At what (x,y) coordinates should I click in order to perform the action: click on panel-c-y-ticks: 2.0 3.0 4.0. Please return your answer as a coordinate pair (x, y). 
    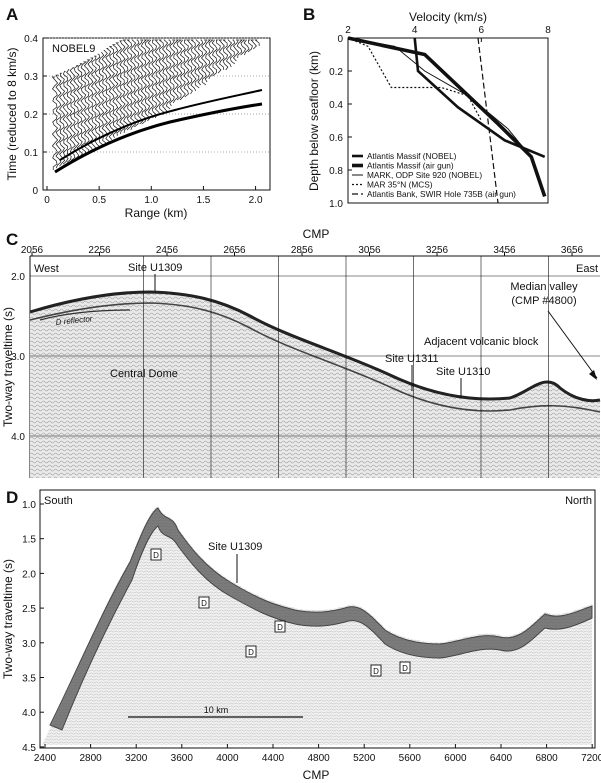
    Looking at the image, I should click on (18, 357).